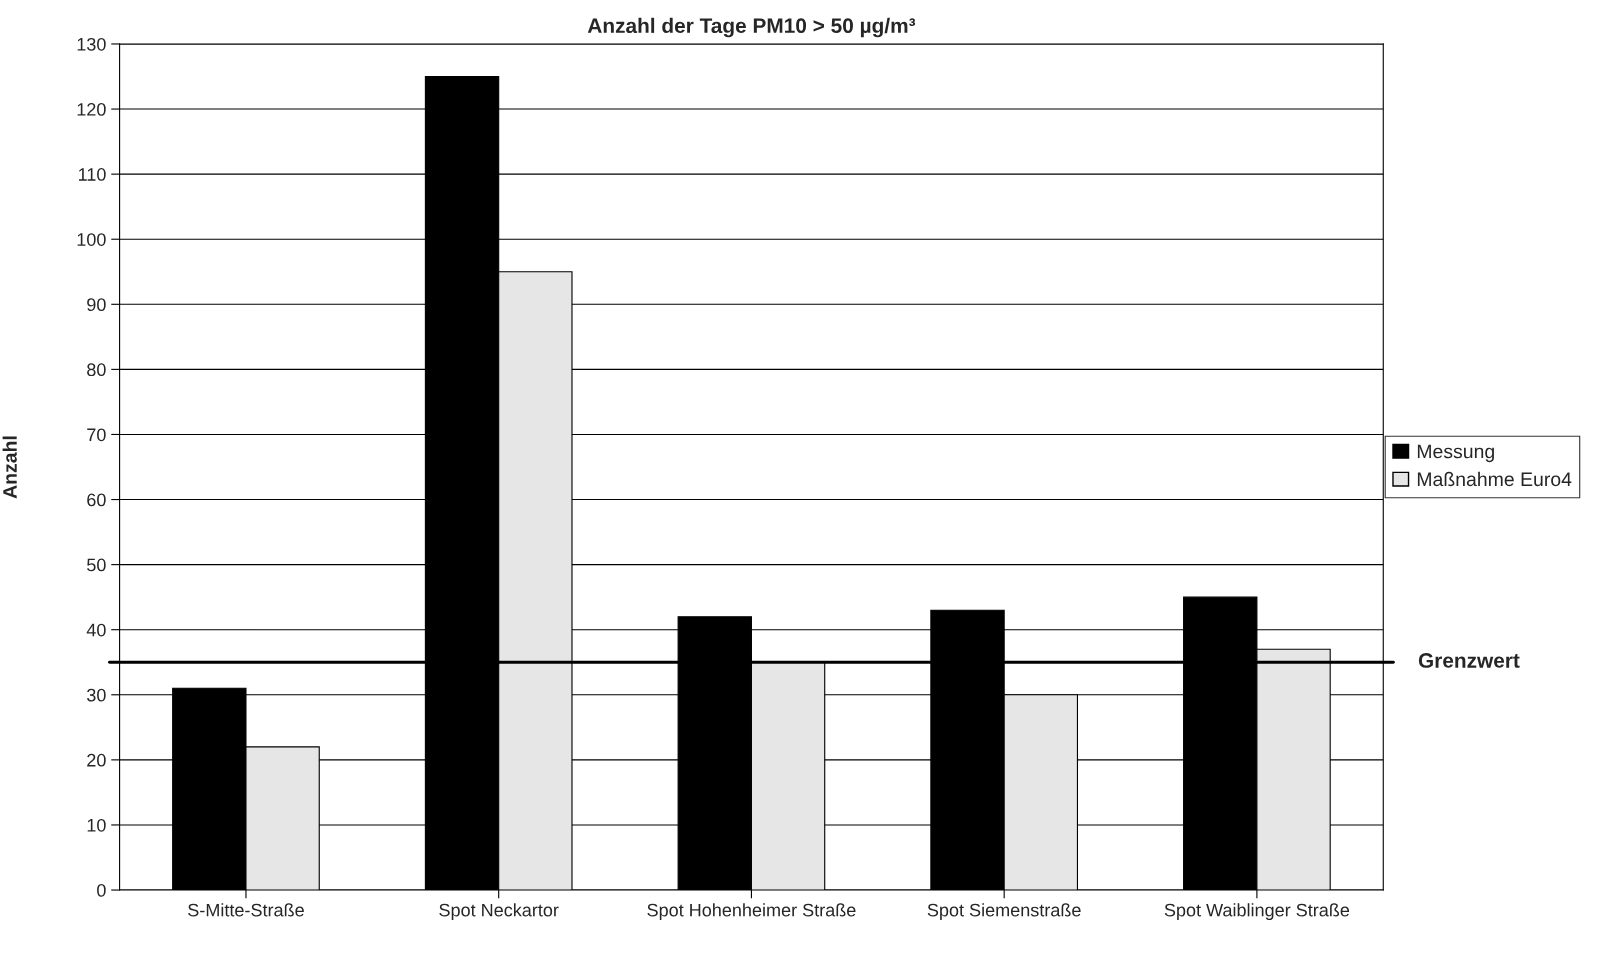 The width and height of the screenshot is (1601, 956). Describe the element at coordinates (499, 912) in the screenshot. I see `x-tick-label: Spot Neckartor` at that location.